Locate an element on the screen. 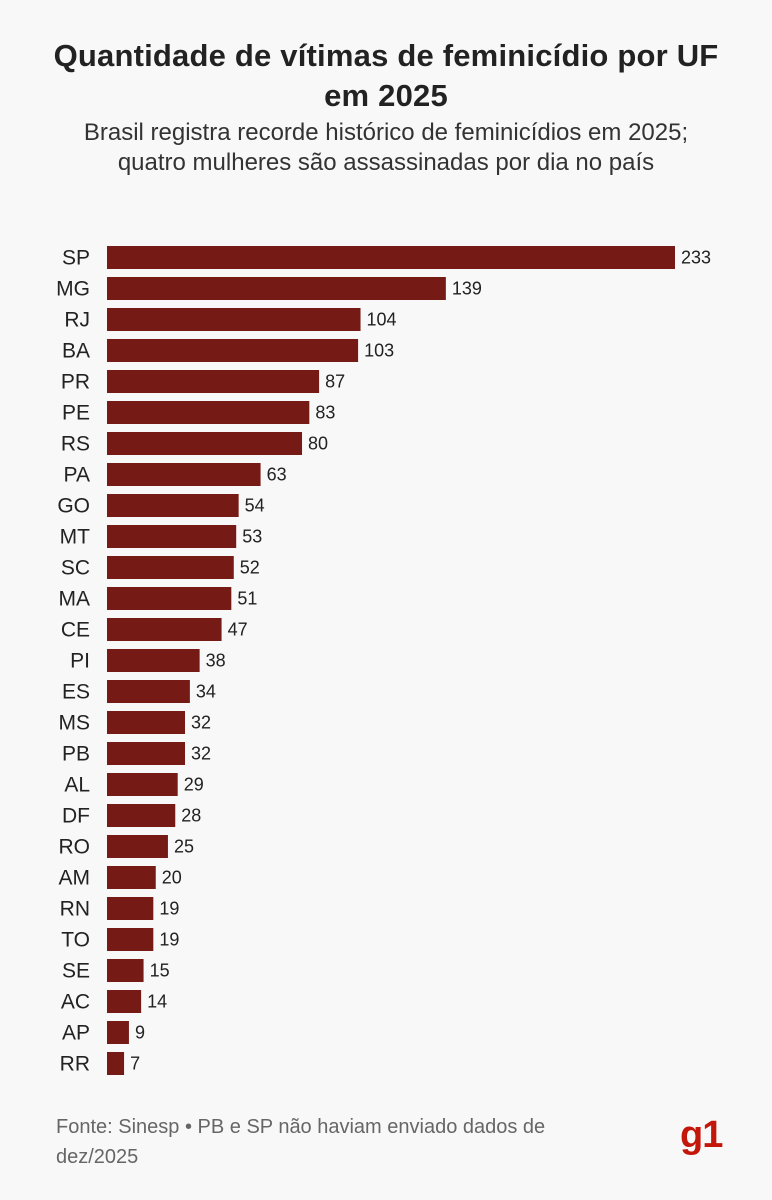 The height and width of the screenshot is (1200, 772). category-label-sc: SC is located at coordinates (75, 568).